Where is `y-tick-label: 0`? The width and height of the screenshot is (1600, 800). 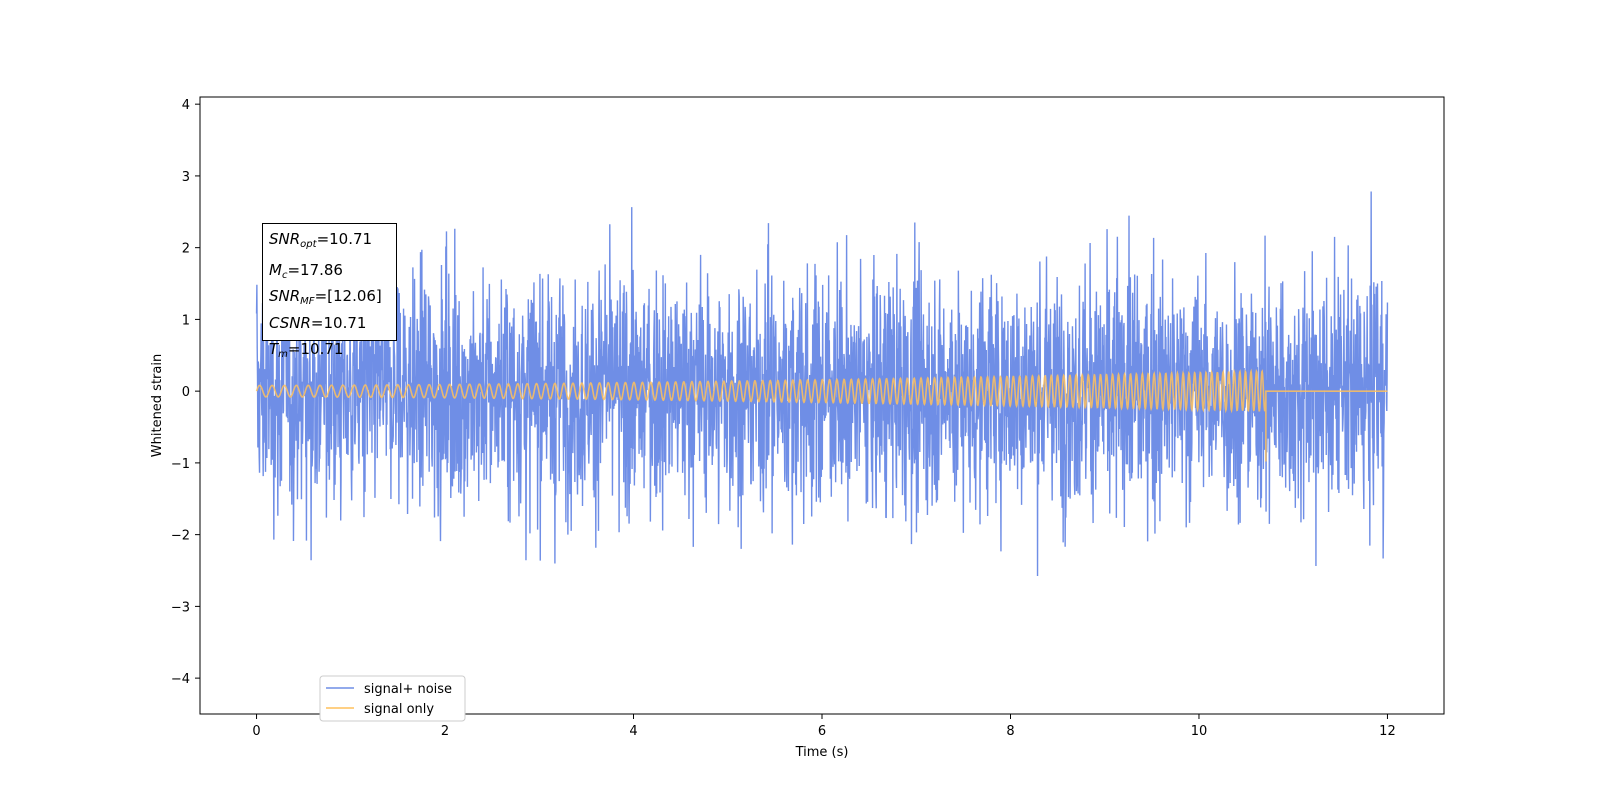
y-tick-label: 0 is located at coordinates (186, 392).